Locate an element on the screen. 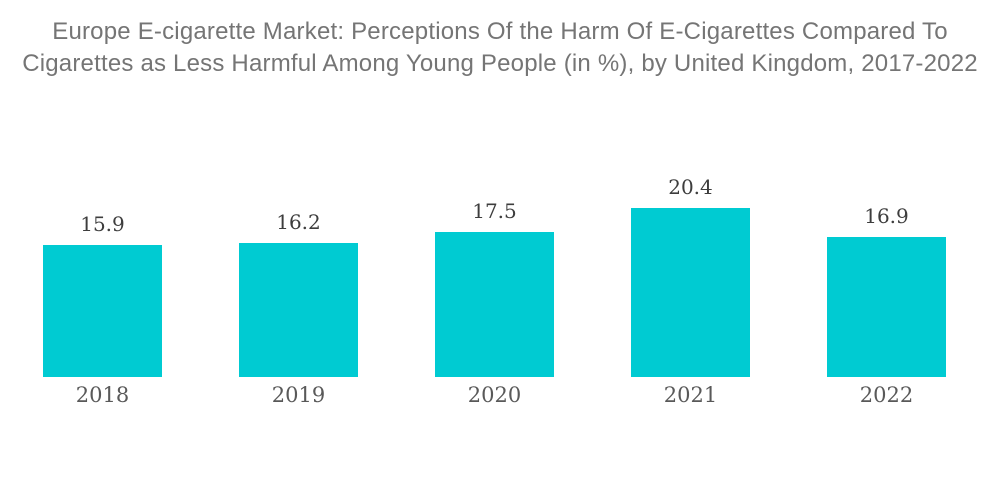  bar-value-label: 20.4 is located at coordinates (690, 187).